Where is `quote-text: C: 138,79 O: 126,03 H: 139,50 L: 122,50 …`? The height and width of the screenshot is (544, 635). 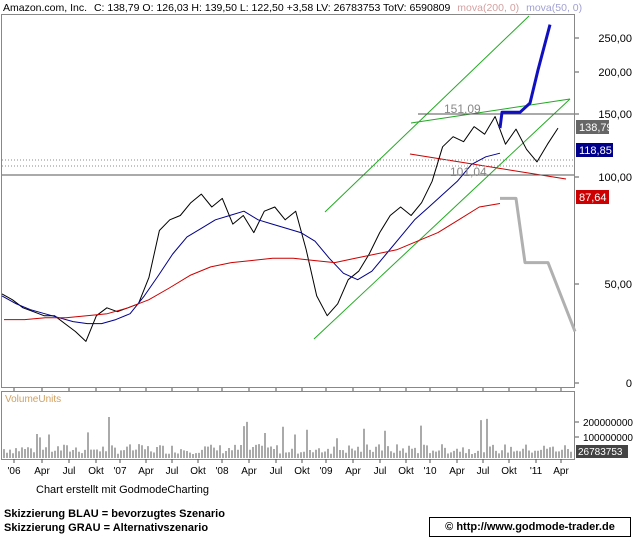
quote-text: C: 138,79 O: 126,03 H: 139,50 L: 122,50 … is located at coordinates (272, 8).